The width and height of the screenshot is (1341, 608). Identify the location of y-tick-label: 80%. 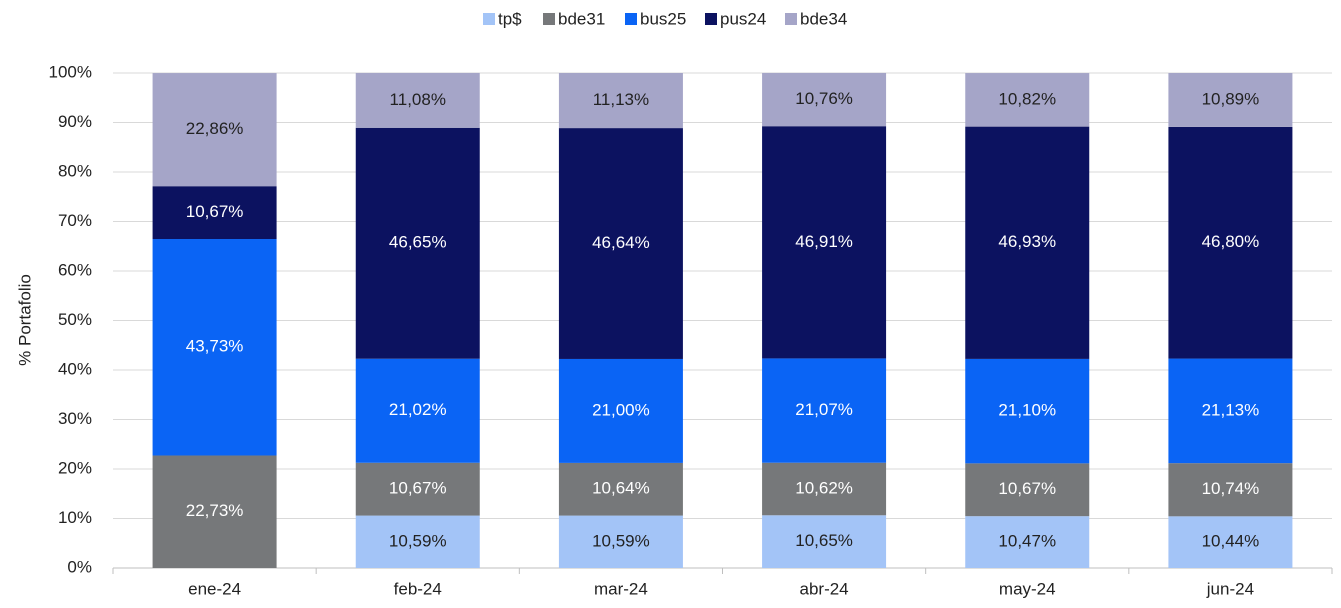
(75, 170).